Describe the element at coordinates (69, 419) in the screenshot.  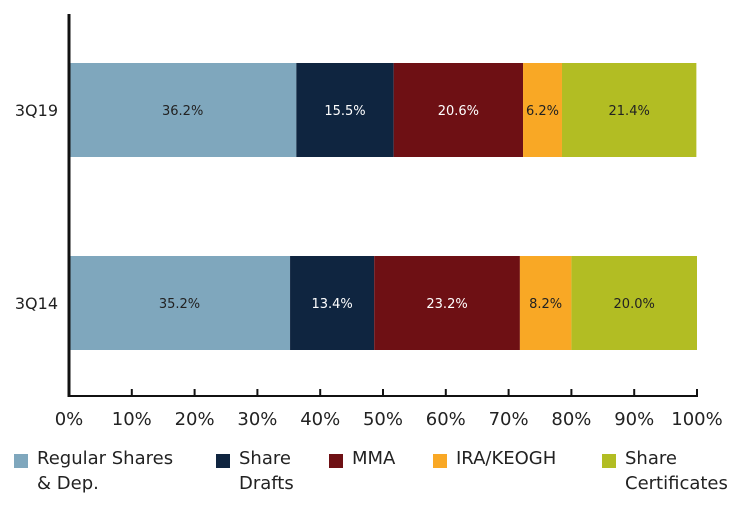
I see `x-tick-label: 0%` at that location.